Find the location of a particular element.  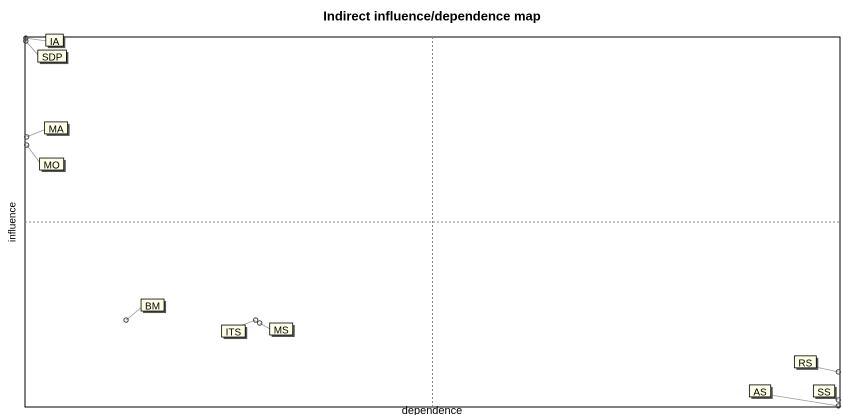

point-label: MA is located at coordinates (56, 130).